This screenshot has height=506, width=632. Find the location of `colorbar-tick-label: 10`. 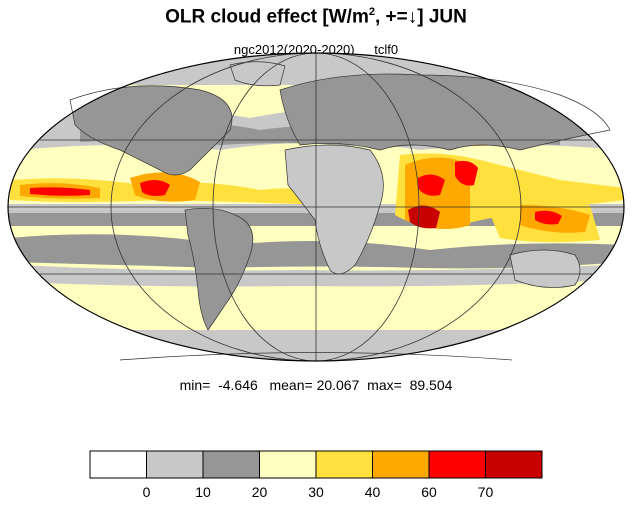

colorbar-tick-label: 10 is located at coordinates (203, 492).